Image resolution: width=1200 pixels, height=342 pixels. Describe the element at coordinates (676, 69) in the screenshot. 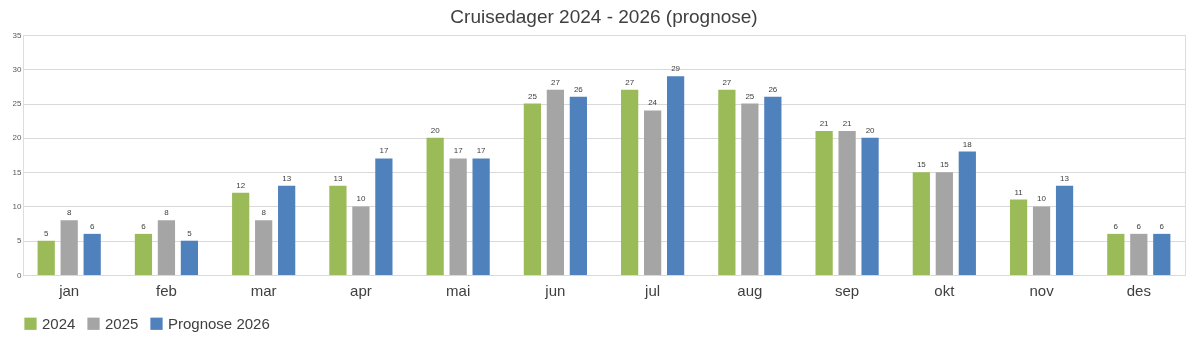

I see `data-label: 29` at that location.